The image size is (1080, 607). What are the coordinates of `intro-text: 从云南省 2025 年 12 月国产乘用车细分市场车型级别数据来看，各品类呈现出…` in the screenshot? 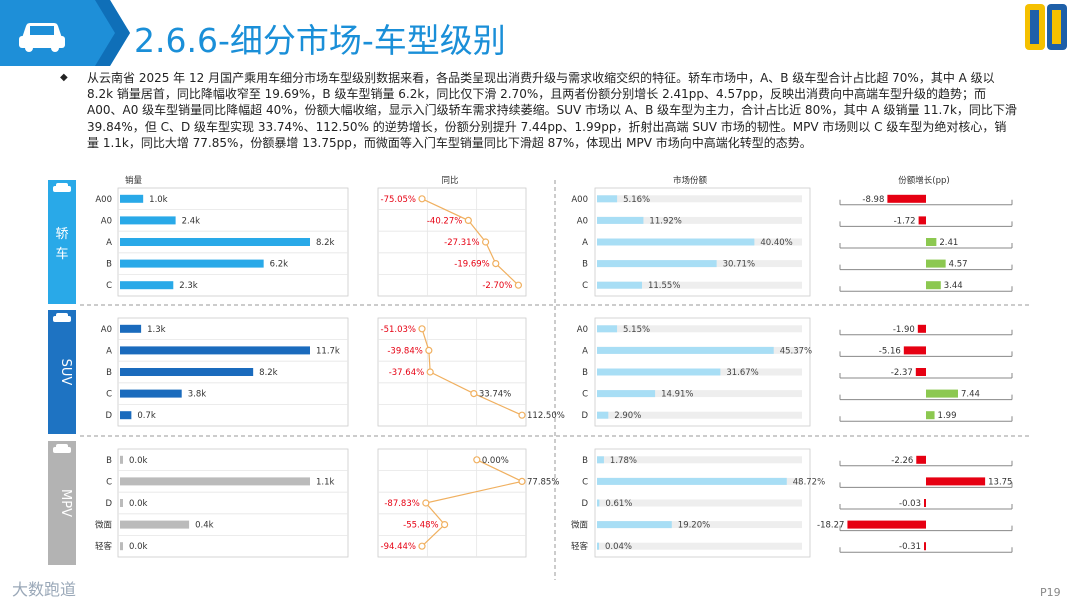 It's located at (552, 110).